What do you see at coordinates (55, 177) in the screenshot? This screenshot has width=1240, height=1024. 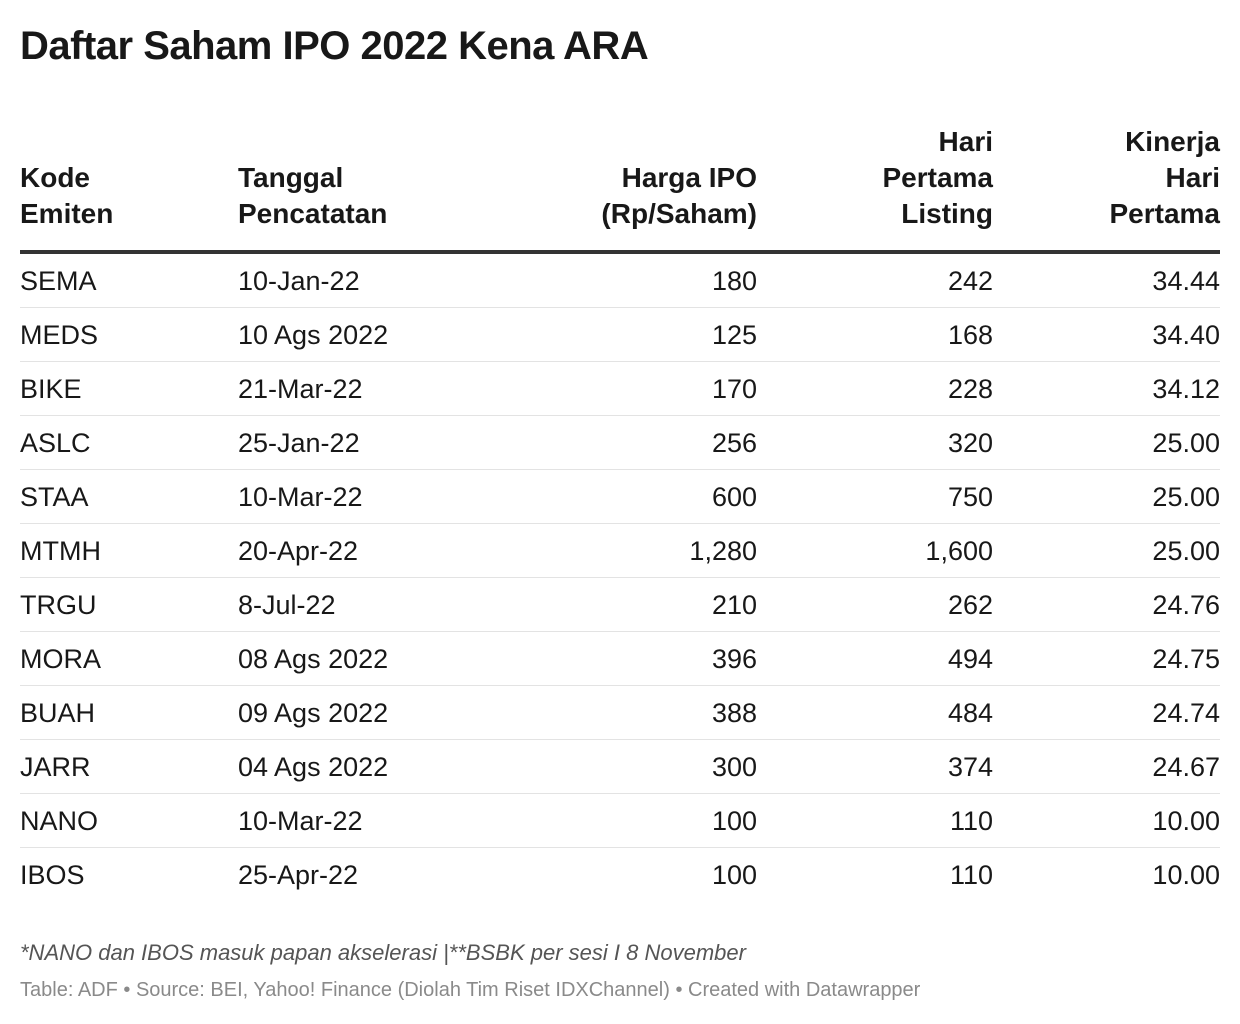 I see `column-header-line: Kode` at bounding box center [55, 177].